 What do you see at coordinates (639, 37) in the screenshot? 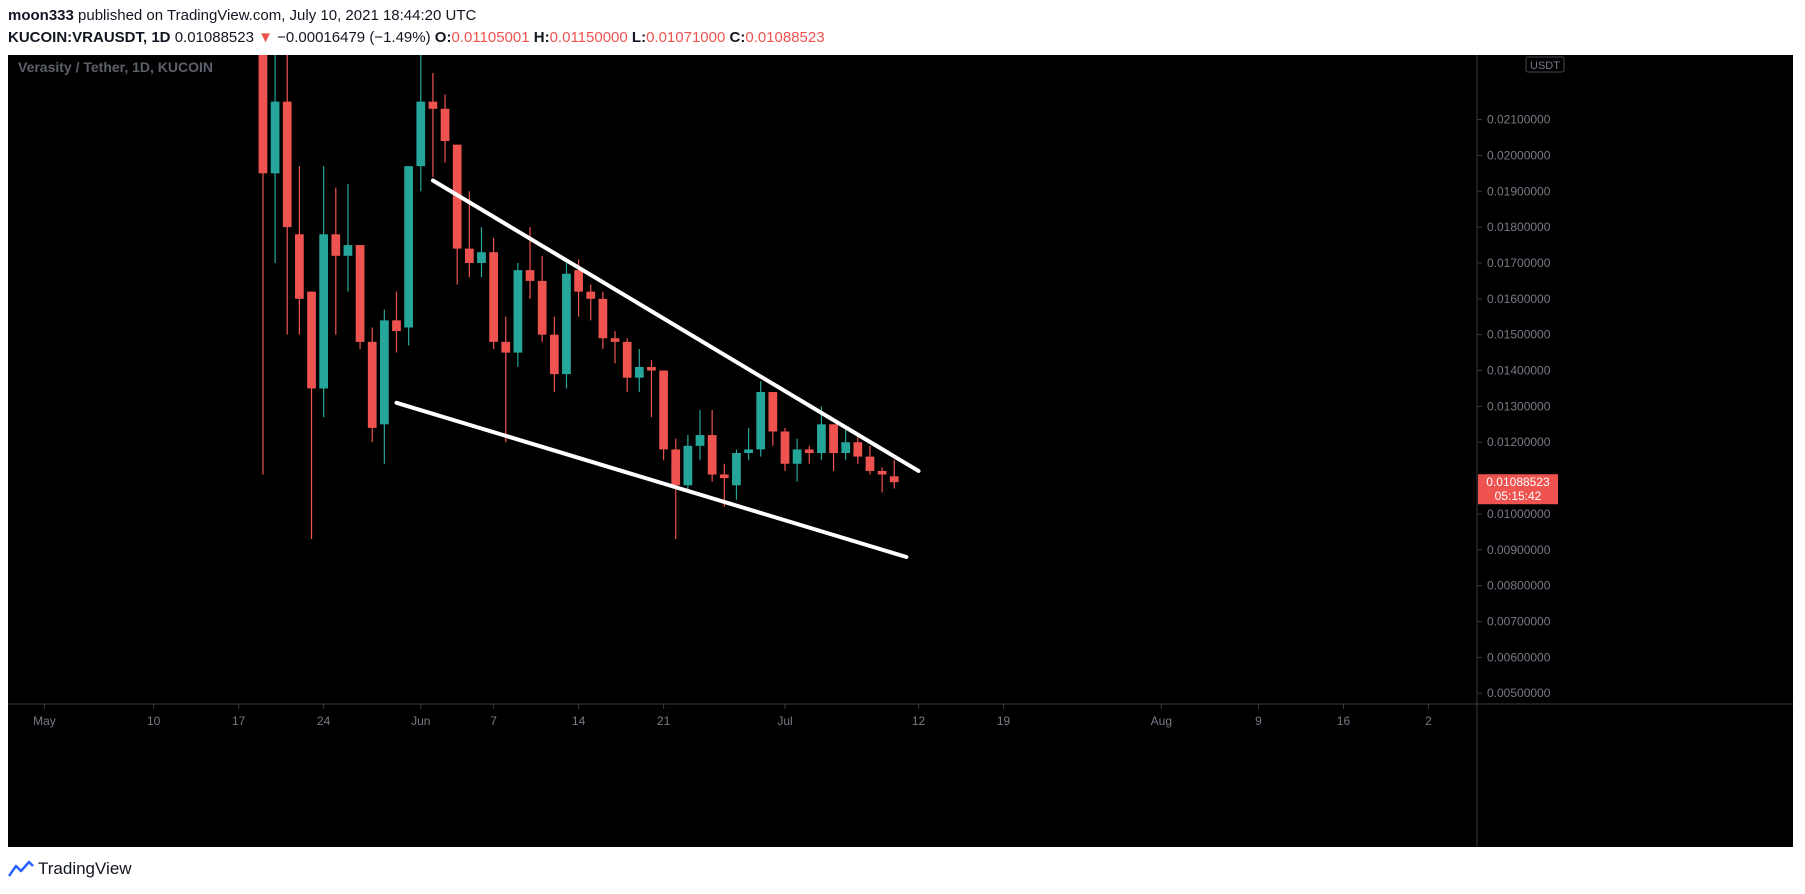
I see `low-label: L:` at bounding box center [639, 37].